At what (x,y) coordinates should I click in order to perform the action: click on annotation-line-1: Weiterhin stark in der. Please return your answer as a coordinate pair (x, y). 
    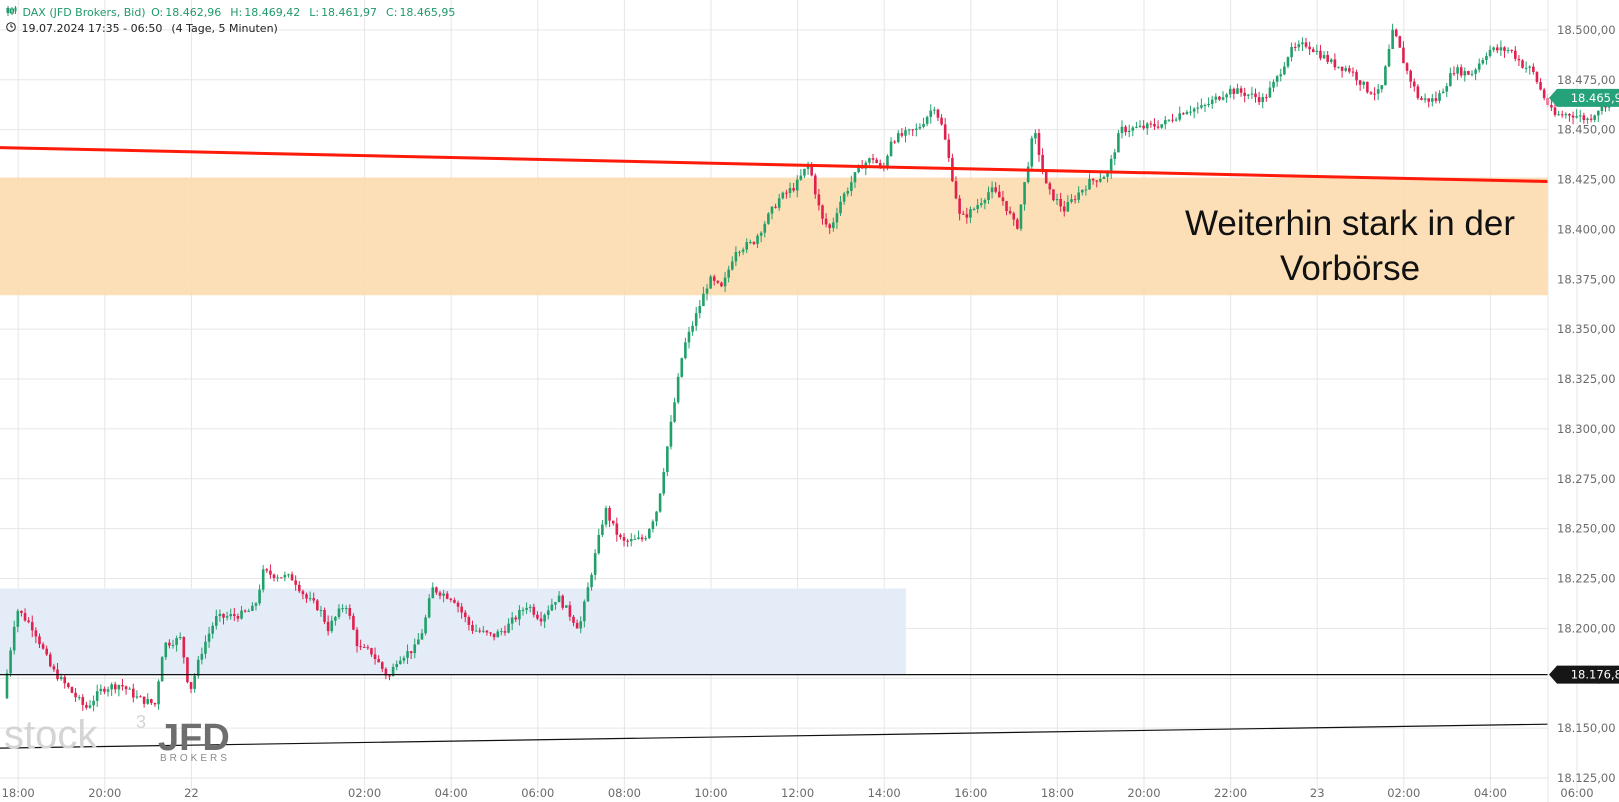
    Looking at the image, I should click on (1350, 223).